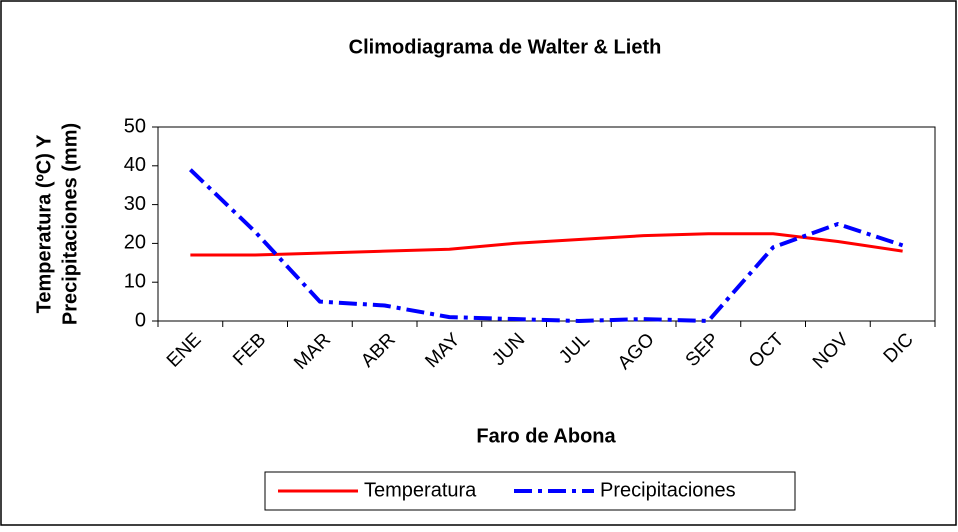 Image resolution: width=958 pixels, height=532 pixels. Describe the element at coordinates (420, 490) in the screenshot. I see `legend-label: Temperatura` at that location.